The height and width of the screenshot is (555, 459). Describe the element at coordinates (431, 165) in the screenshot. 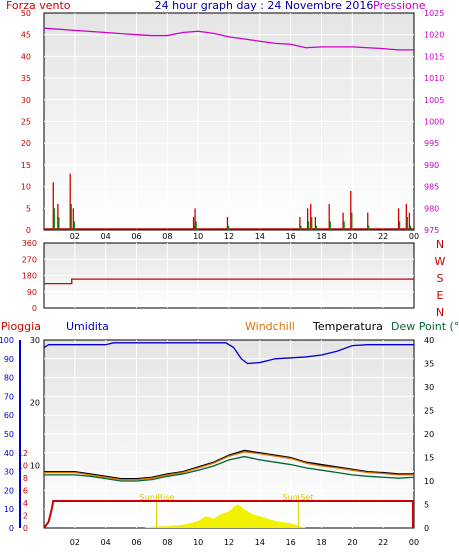

I see `tick-label: 990` at that location.